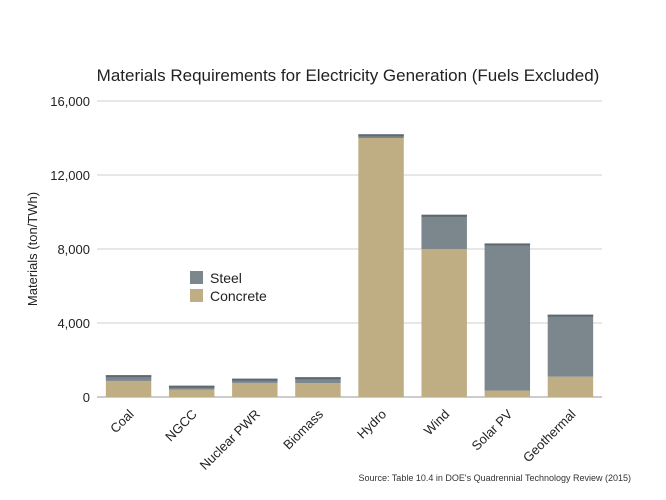  What do you see at coordinates (507, 317) in the screenshot?
I see `bar-steel-solar-pv` at bounding box center [507, 317].